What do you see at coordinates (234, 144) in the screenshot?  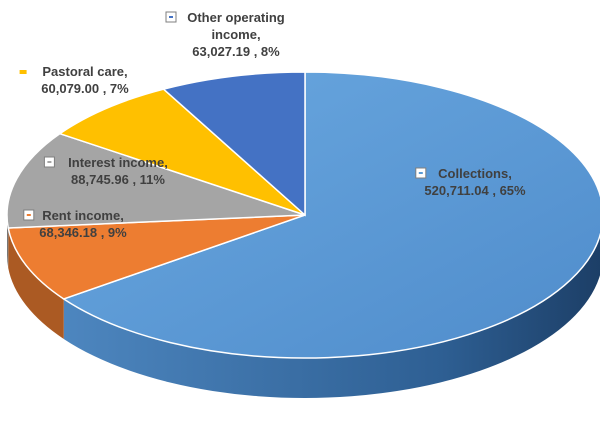 I see `pie-slice-other-operating-income` at bounding box center [234, 144].